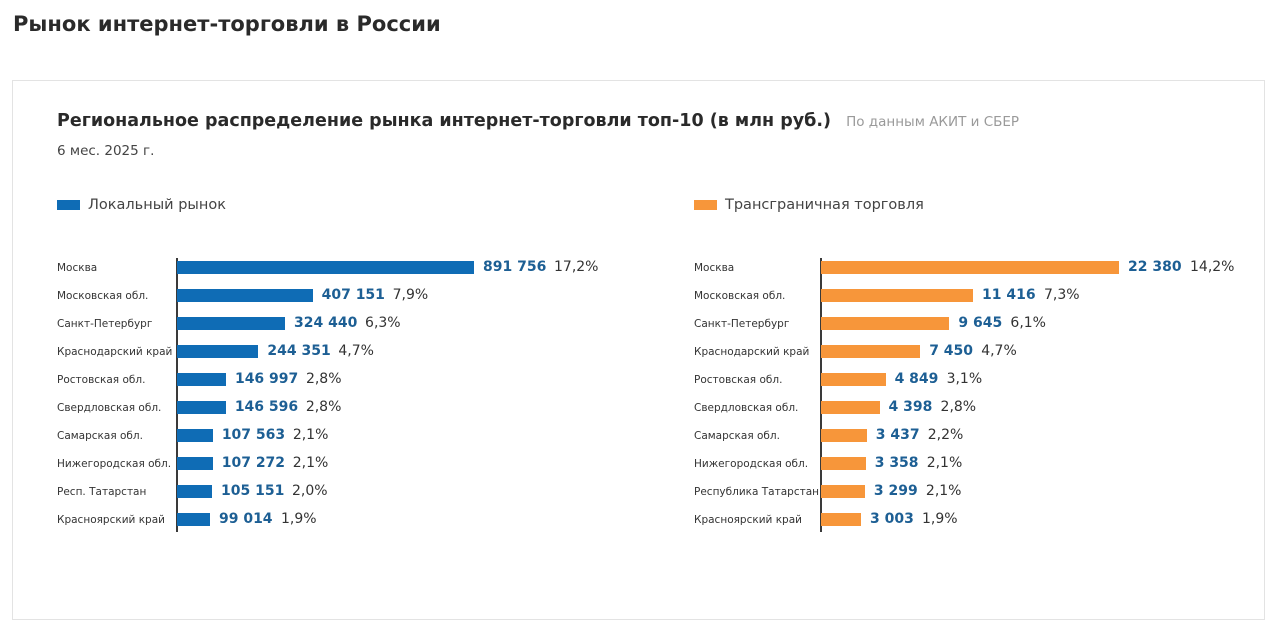 This screenshot has width=1280, height=620. I want to click on local-value-label: 146 997, so click(266, 379).